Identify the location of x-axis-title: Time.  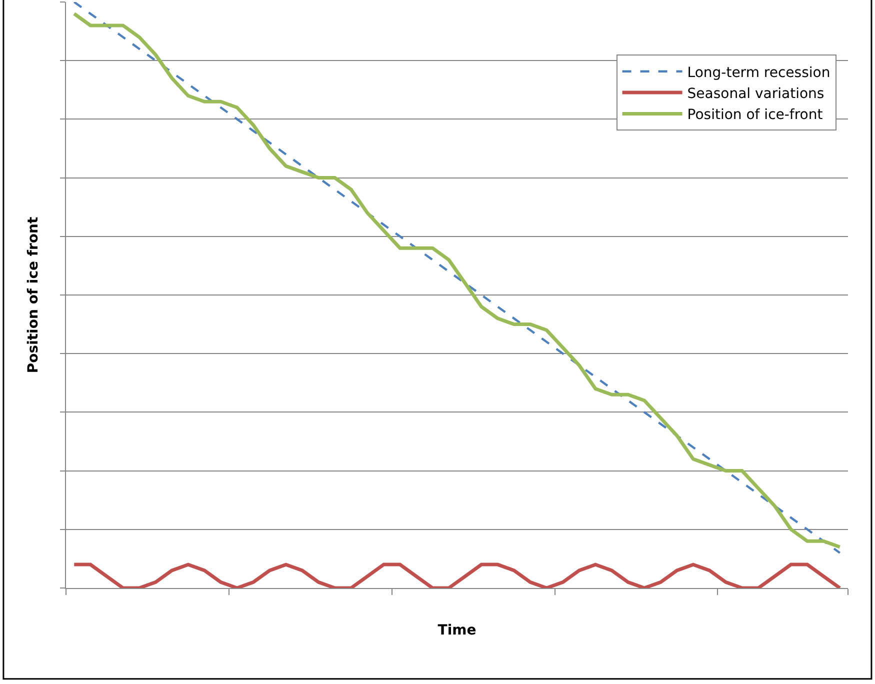
(457, 630).